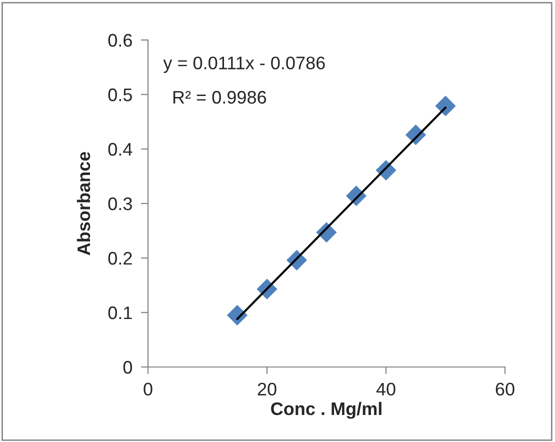 This screenshot has height=442, width=555. Describe the element at coordinates (326, 410) in the screenshot. I see `x-axis-title: Conc . Mg/ml` at that location.